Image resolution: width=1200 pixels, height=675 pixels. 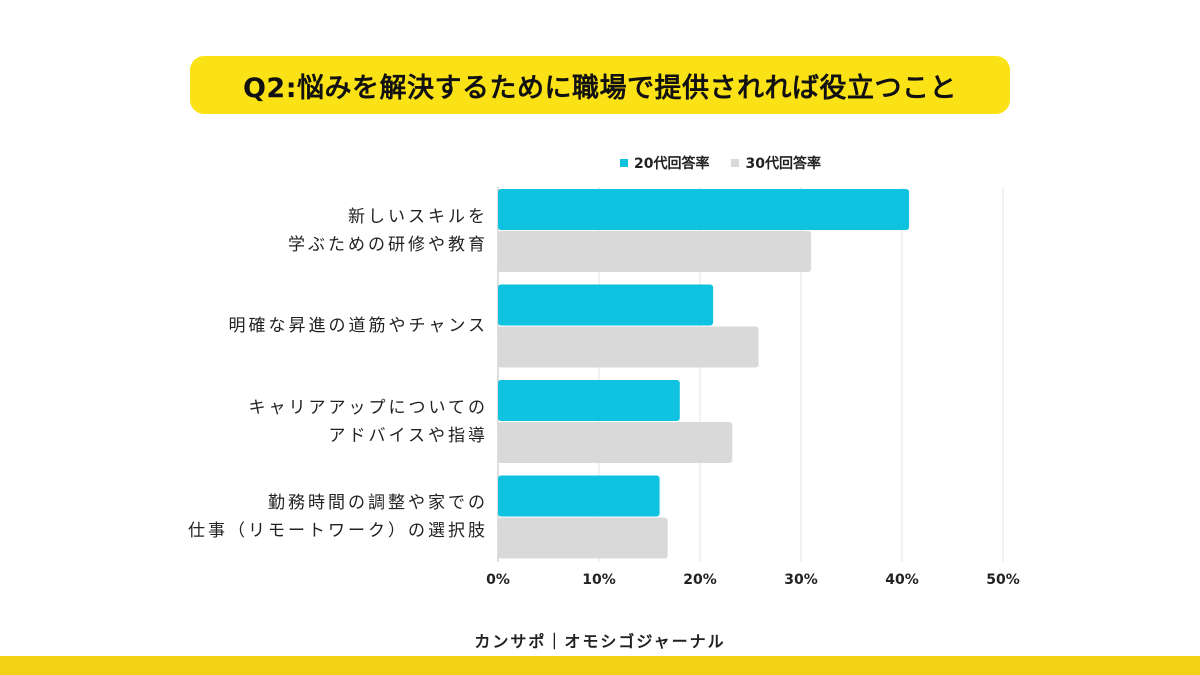 I want to click on footer-credit: カンサポ｜オモシゴジャーナル, so click(x=600, y=641).